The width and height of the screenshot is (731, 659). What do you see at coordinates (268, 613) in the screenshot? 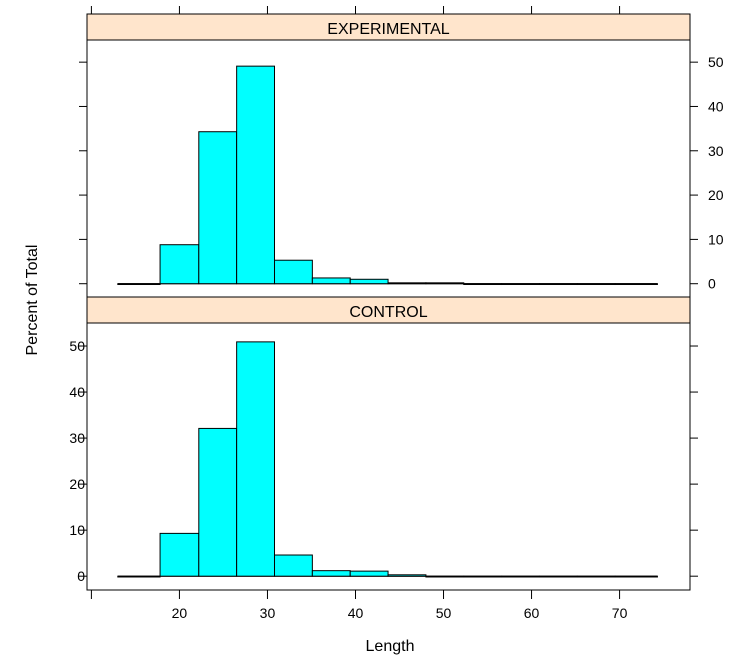
I see `x-tick-label: 30` at bounding box center [268, 613].